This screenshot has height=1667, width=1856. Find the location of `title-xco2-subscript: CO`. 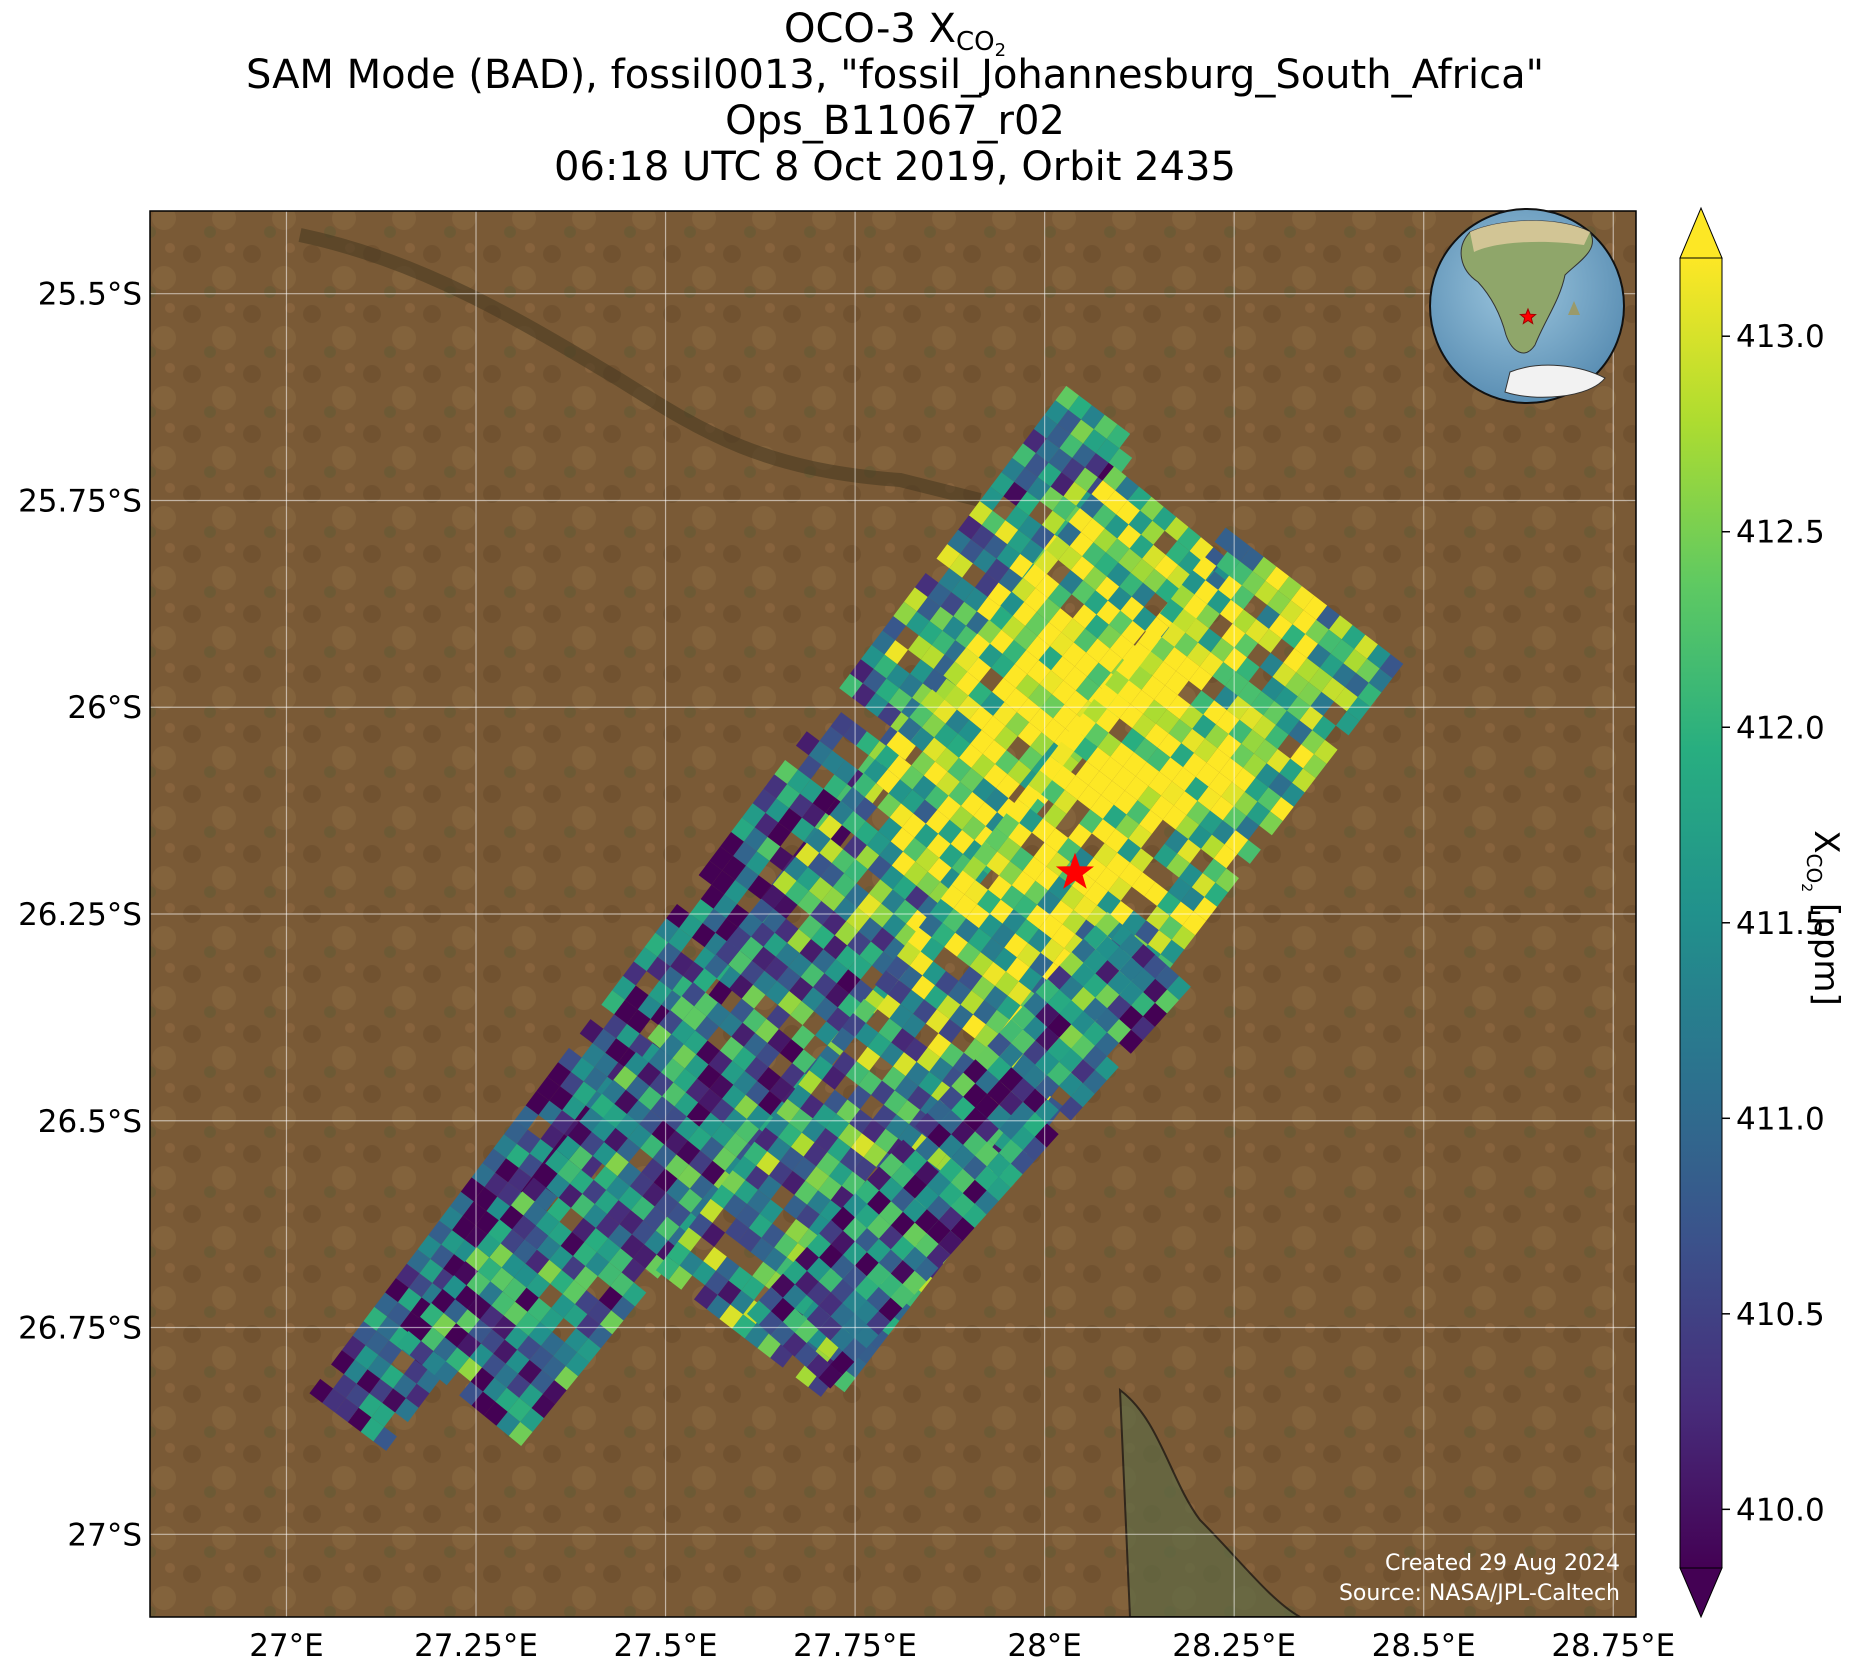

title-xco2-subscript: CO is located at coordinates (975, 42).